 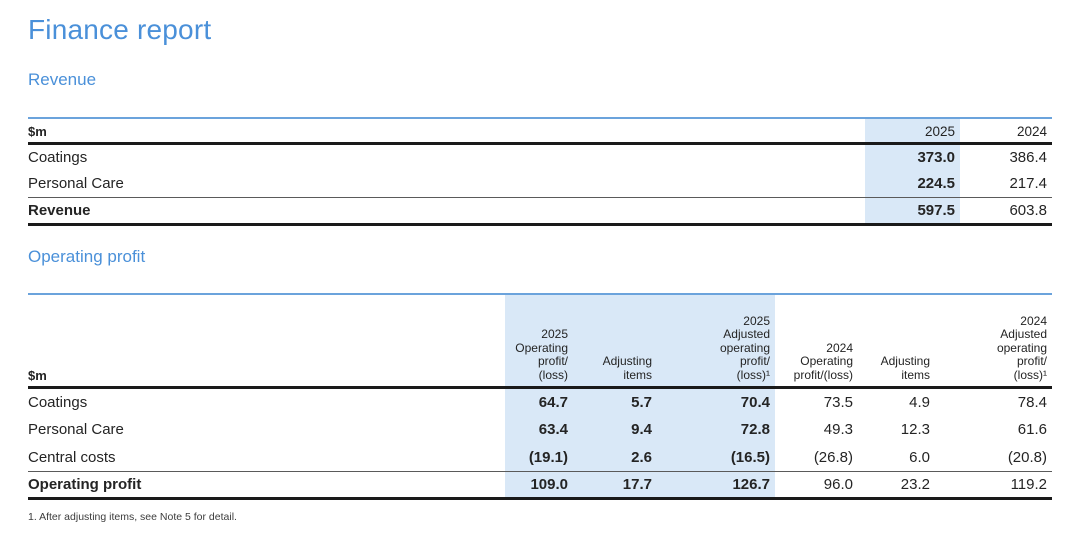 I want to click on value-cell: 64.7, so click(x=539, y=401).